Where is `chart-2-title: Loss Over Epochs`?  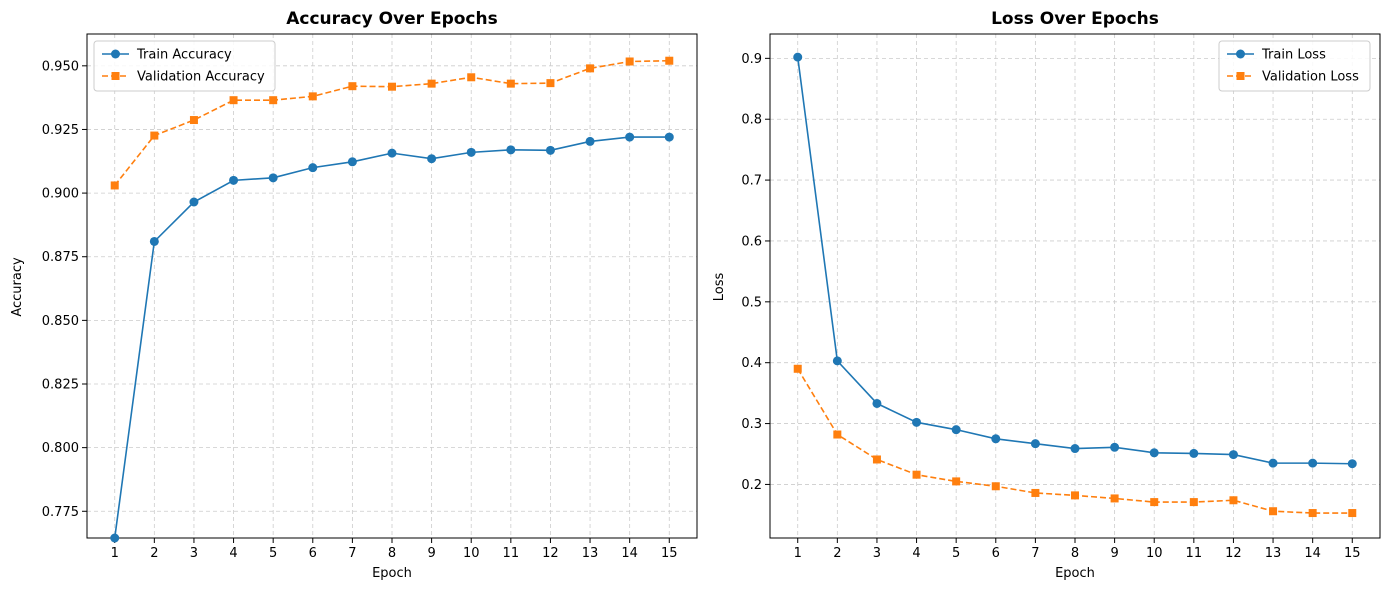 chart-2-title: Loss Over Epochs is located at coordinates (1075, 19).